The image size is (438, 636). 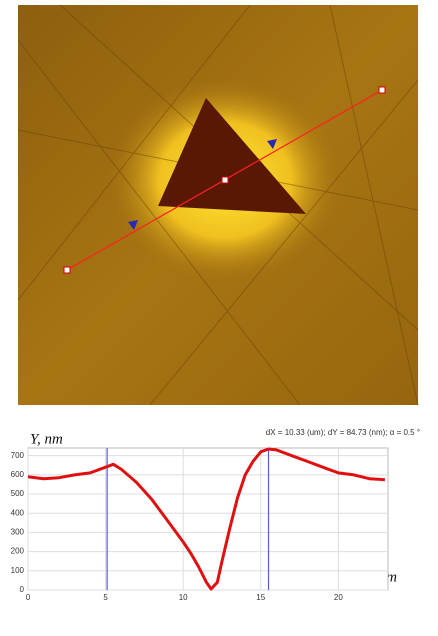 What do you see at coordinates (18, 570) in the screenshot?
I see `y-tick-label: 100` at bounding box center [18, 570].